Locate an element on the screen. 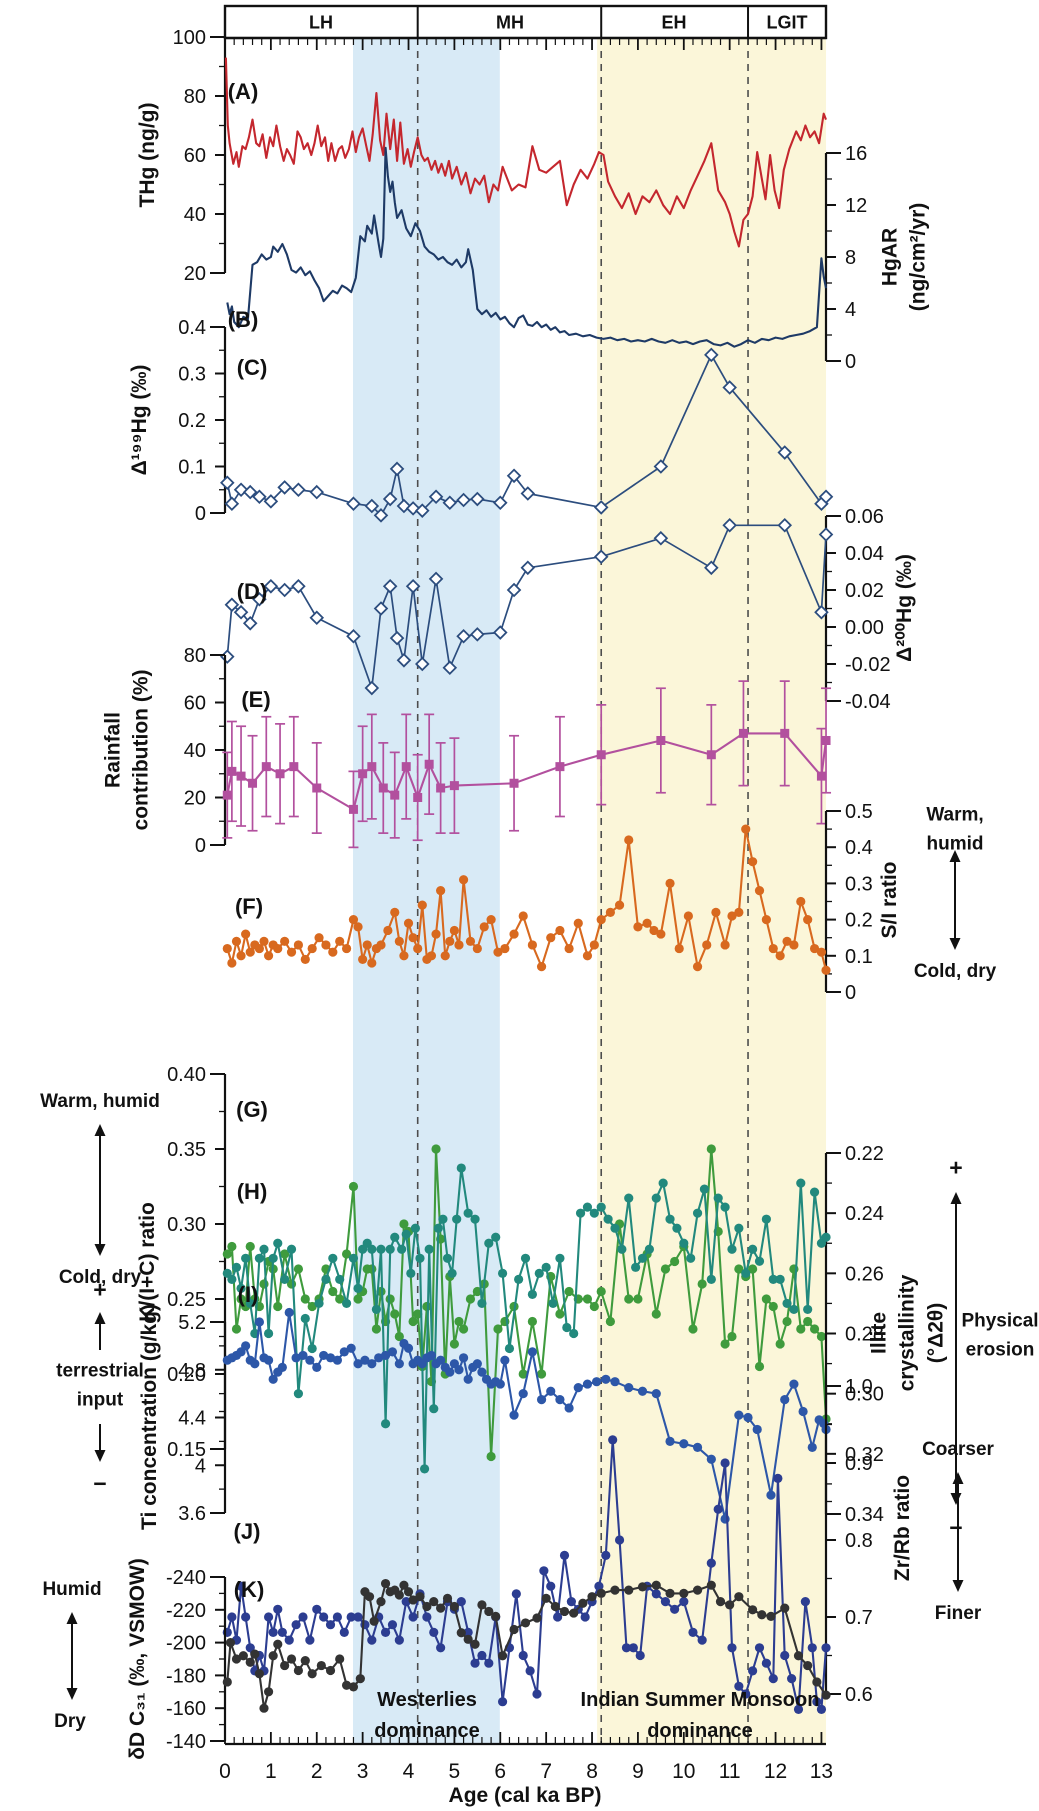 Image resolution: width=1039 pixels, height=1811 pixels. panel-b-tick-label: 0 is located at coordinates (850, 362).